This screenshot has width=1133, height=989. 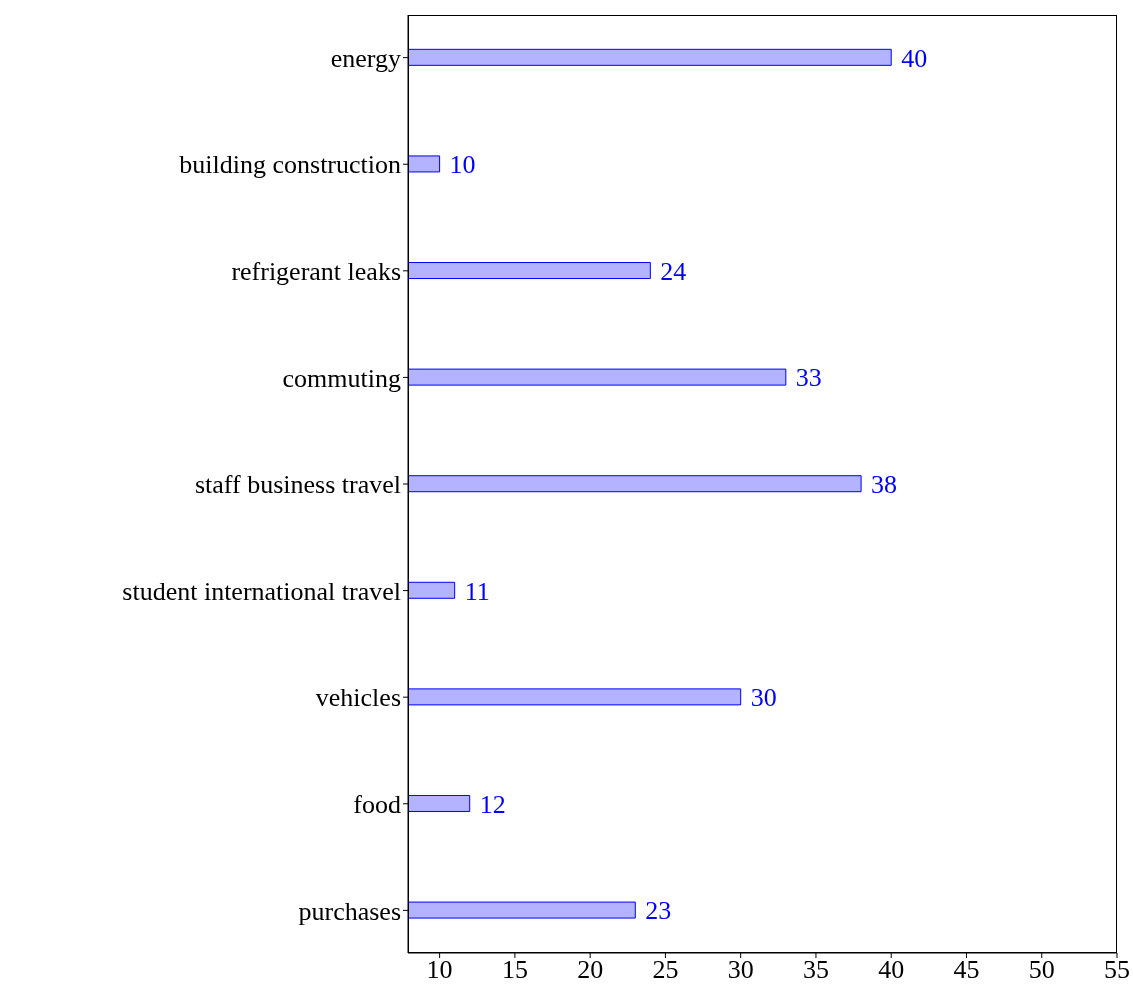 What do you see at coordinates (290, 165) in the screenshot?
I see `y-tick-label: building construction` at bounding box center [290, 165].